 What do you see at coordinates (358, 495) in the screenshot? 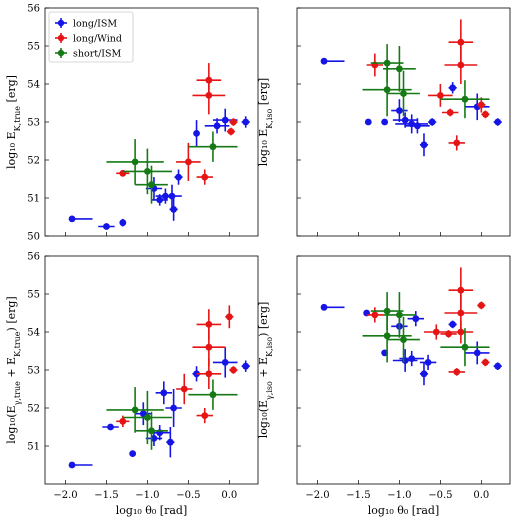
I see `x-tick-label: −1.5` at bounding box center [358, 495].